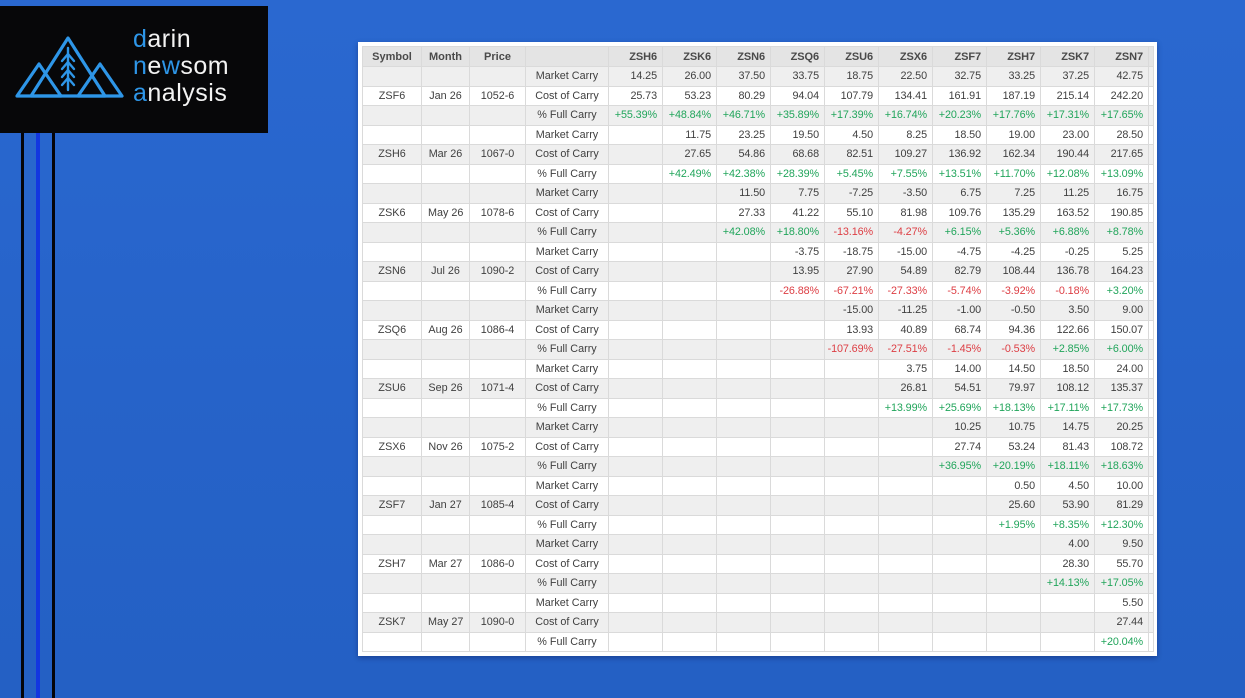 The image size is (1245, 698). What do you see at coordinates (445, 154) in the screenshot?
I see `month-cell: Mar 26` at bounding box center [445, 154].